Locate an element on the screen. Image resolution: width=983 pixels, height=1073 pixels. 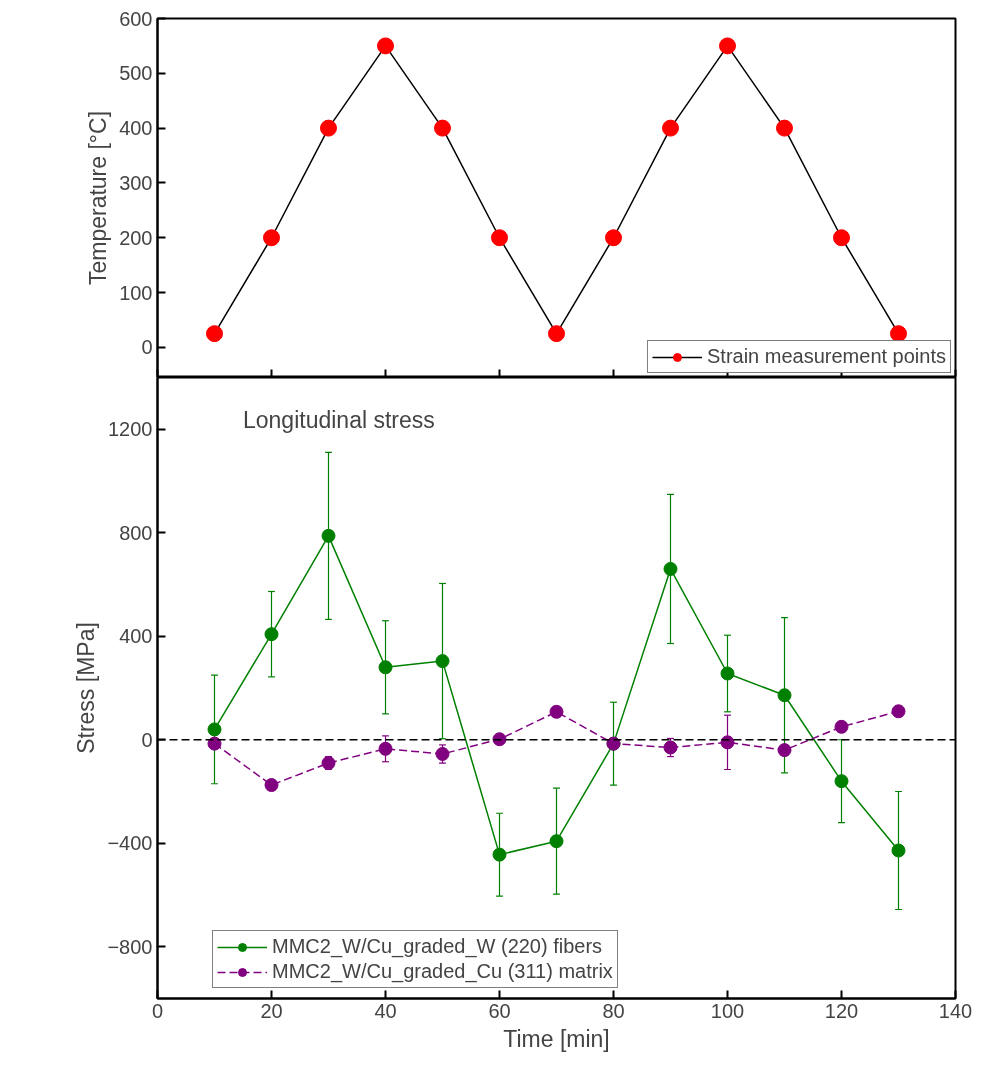
x-axis-title: Time [min] is located at coordinates (556, 1038).